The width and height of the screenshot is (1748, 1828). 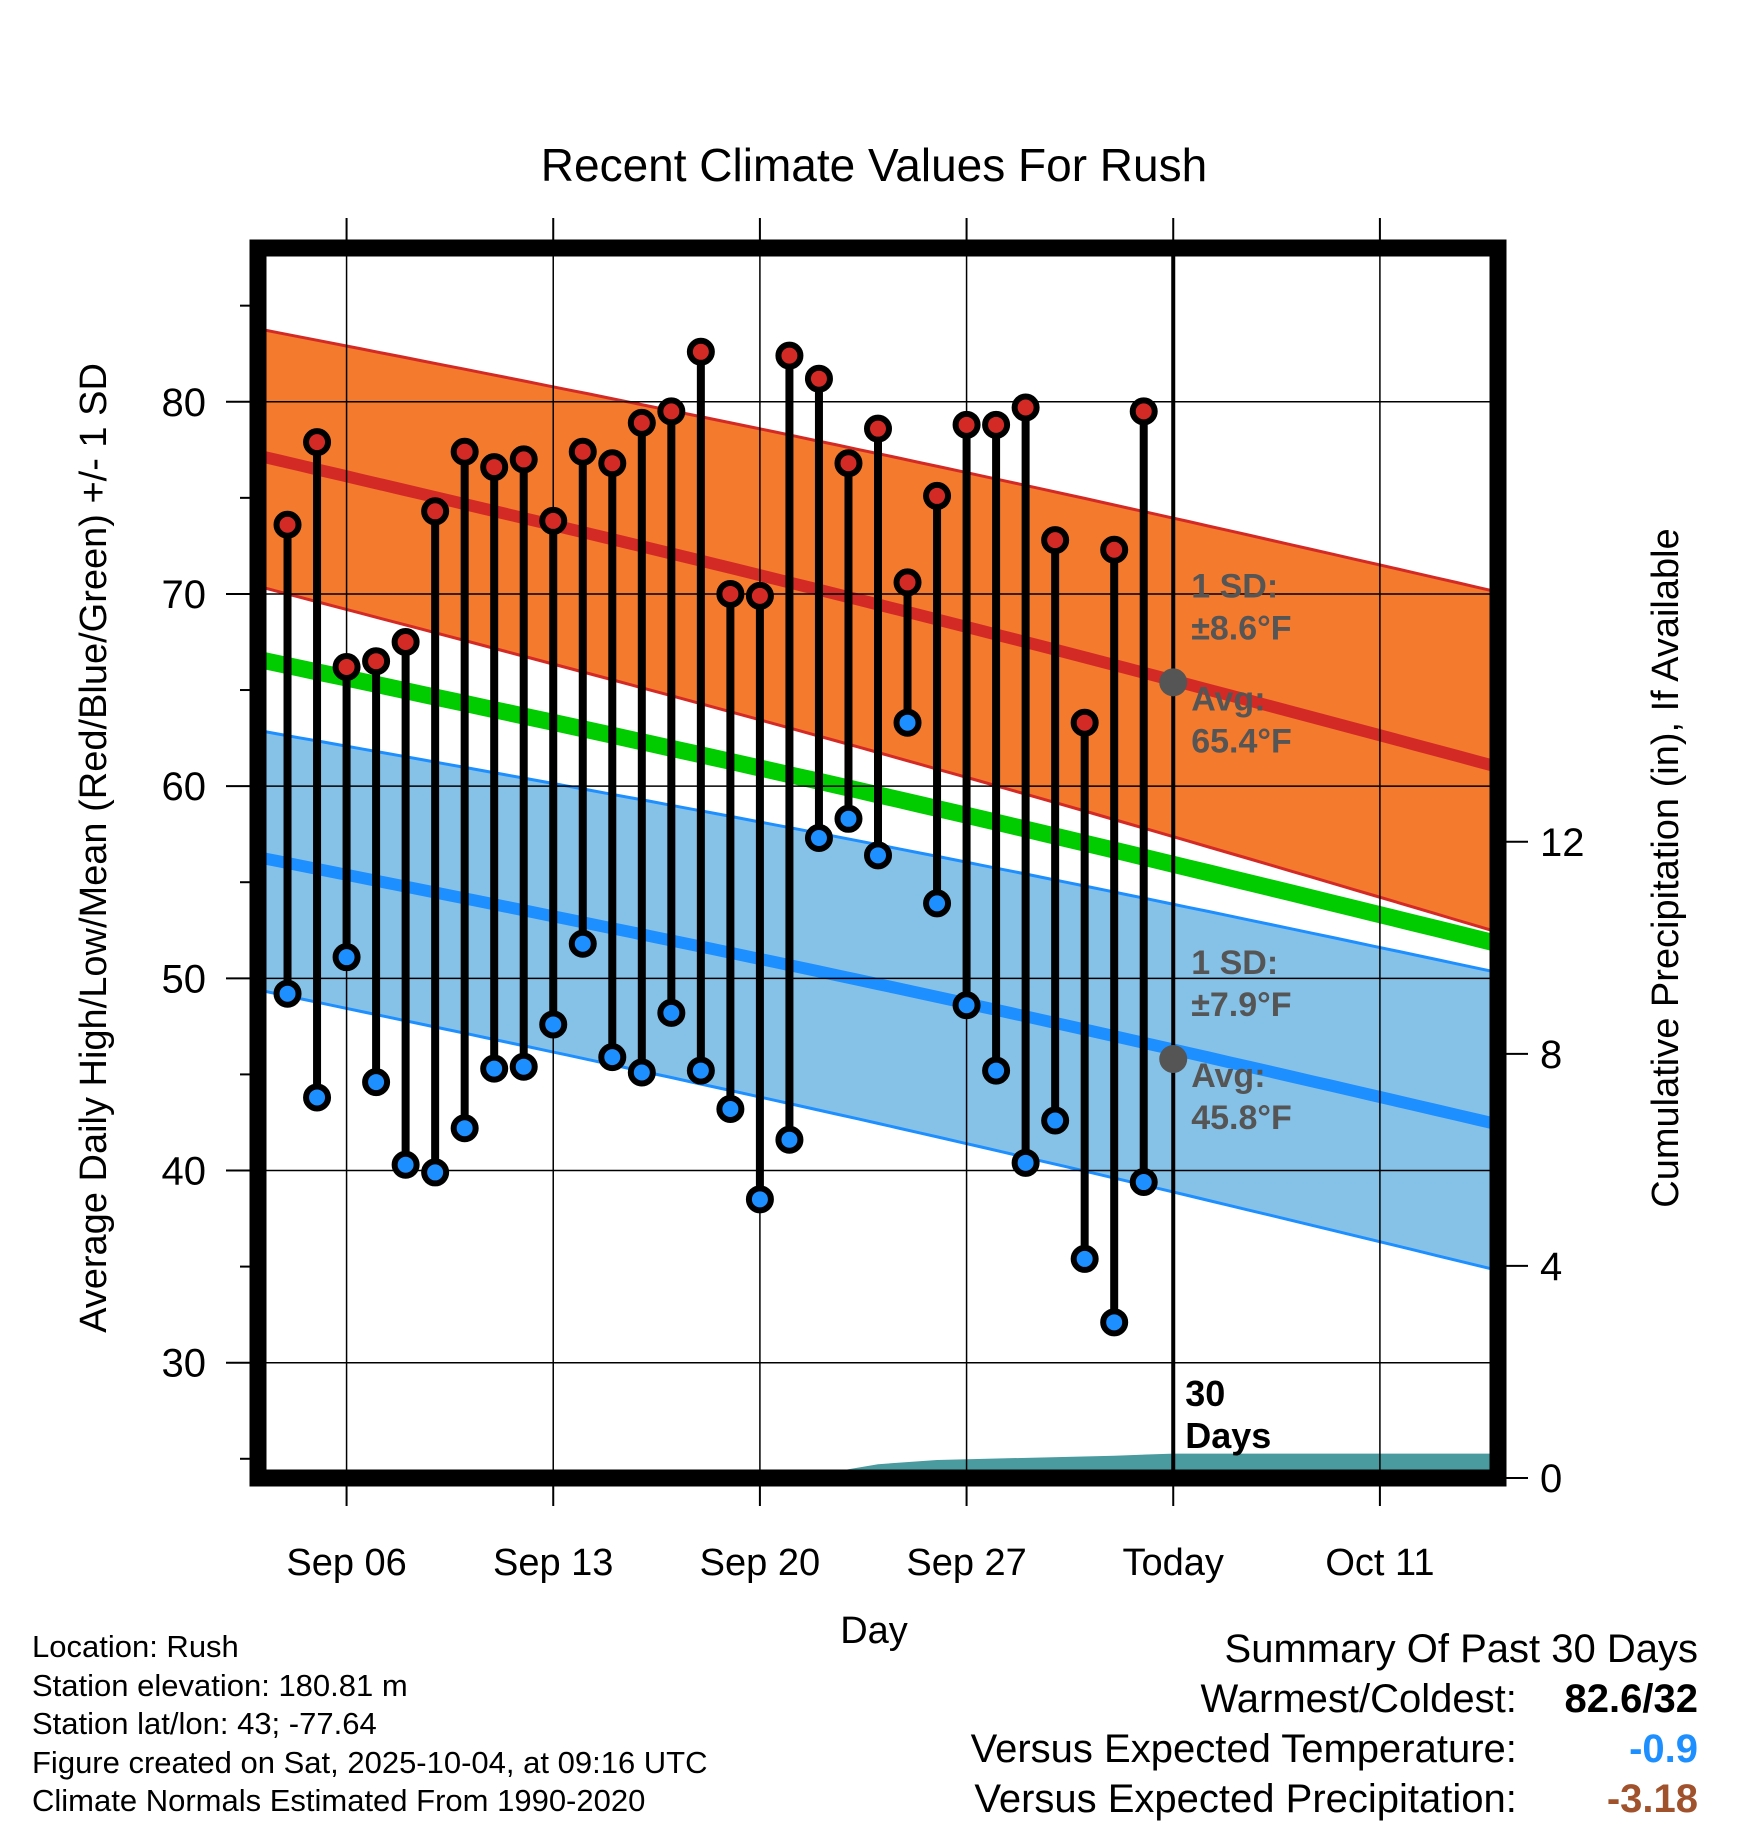 I want to click on y2-tick-label: 0, so click(x=1551, y=1479).